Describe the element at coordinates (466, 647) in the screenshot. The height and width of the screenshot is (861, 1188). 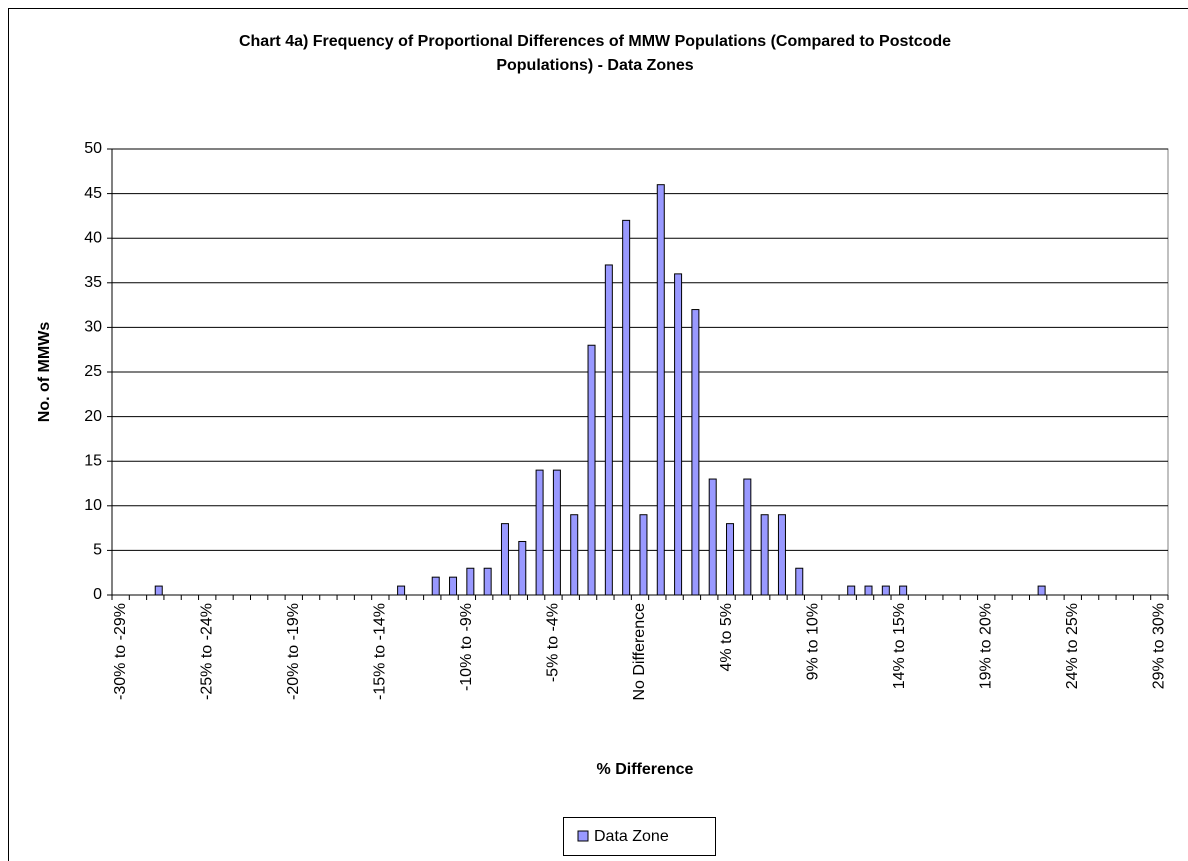
I see `x-tick-label: -10% to -9%` at that location.